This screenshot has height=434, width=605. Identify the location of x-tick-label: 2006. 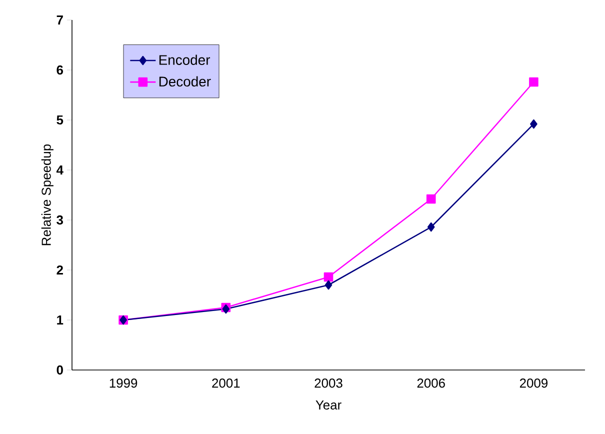
(431, 383).